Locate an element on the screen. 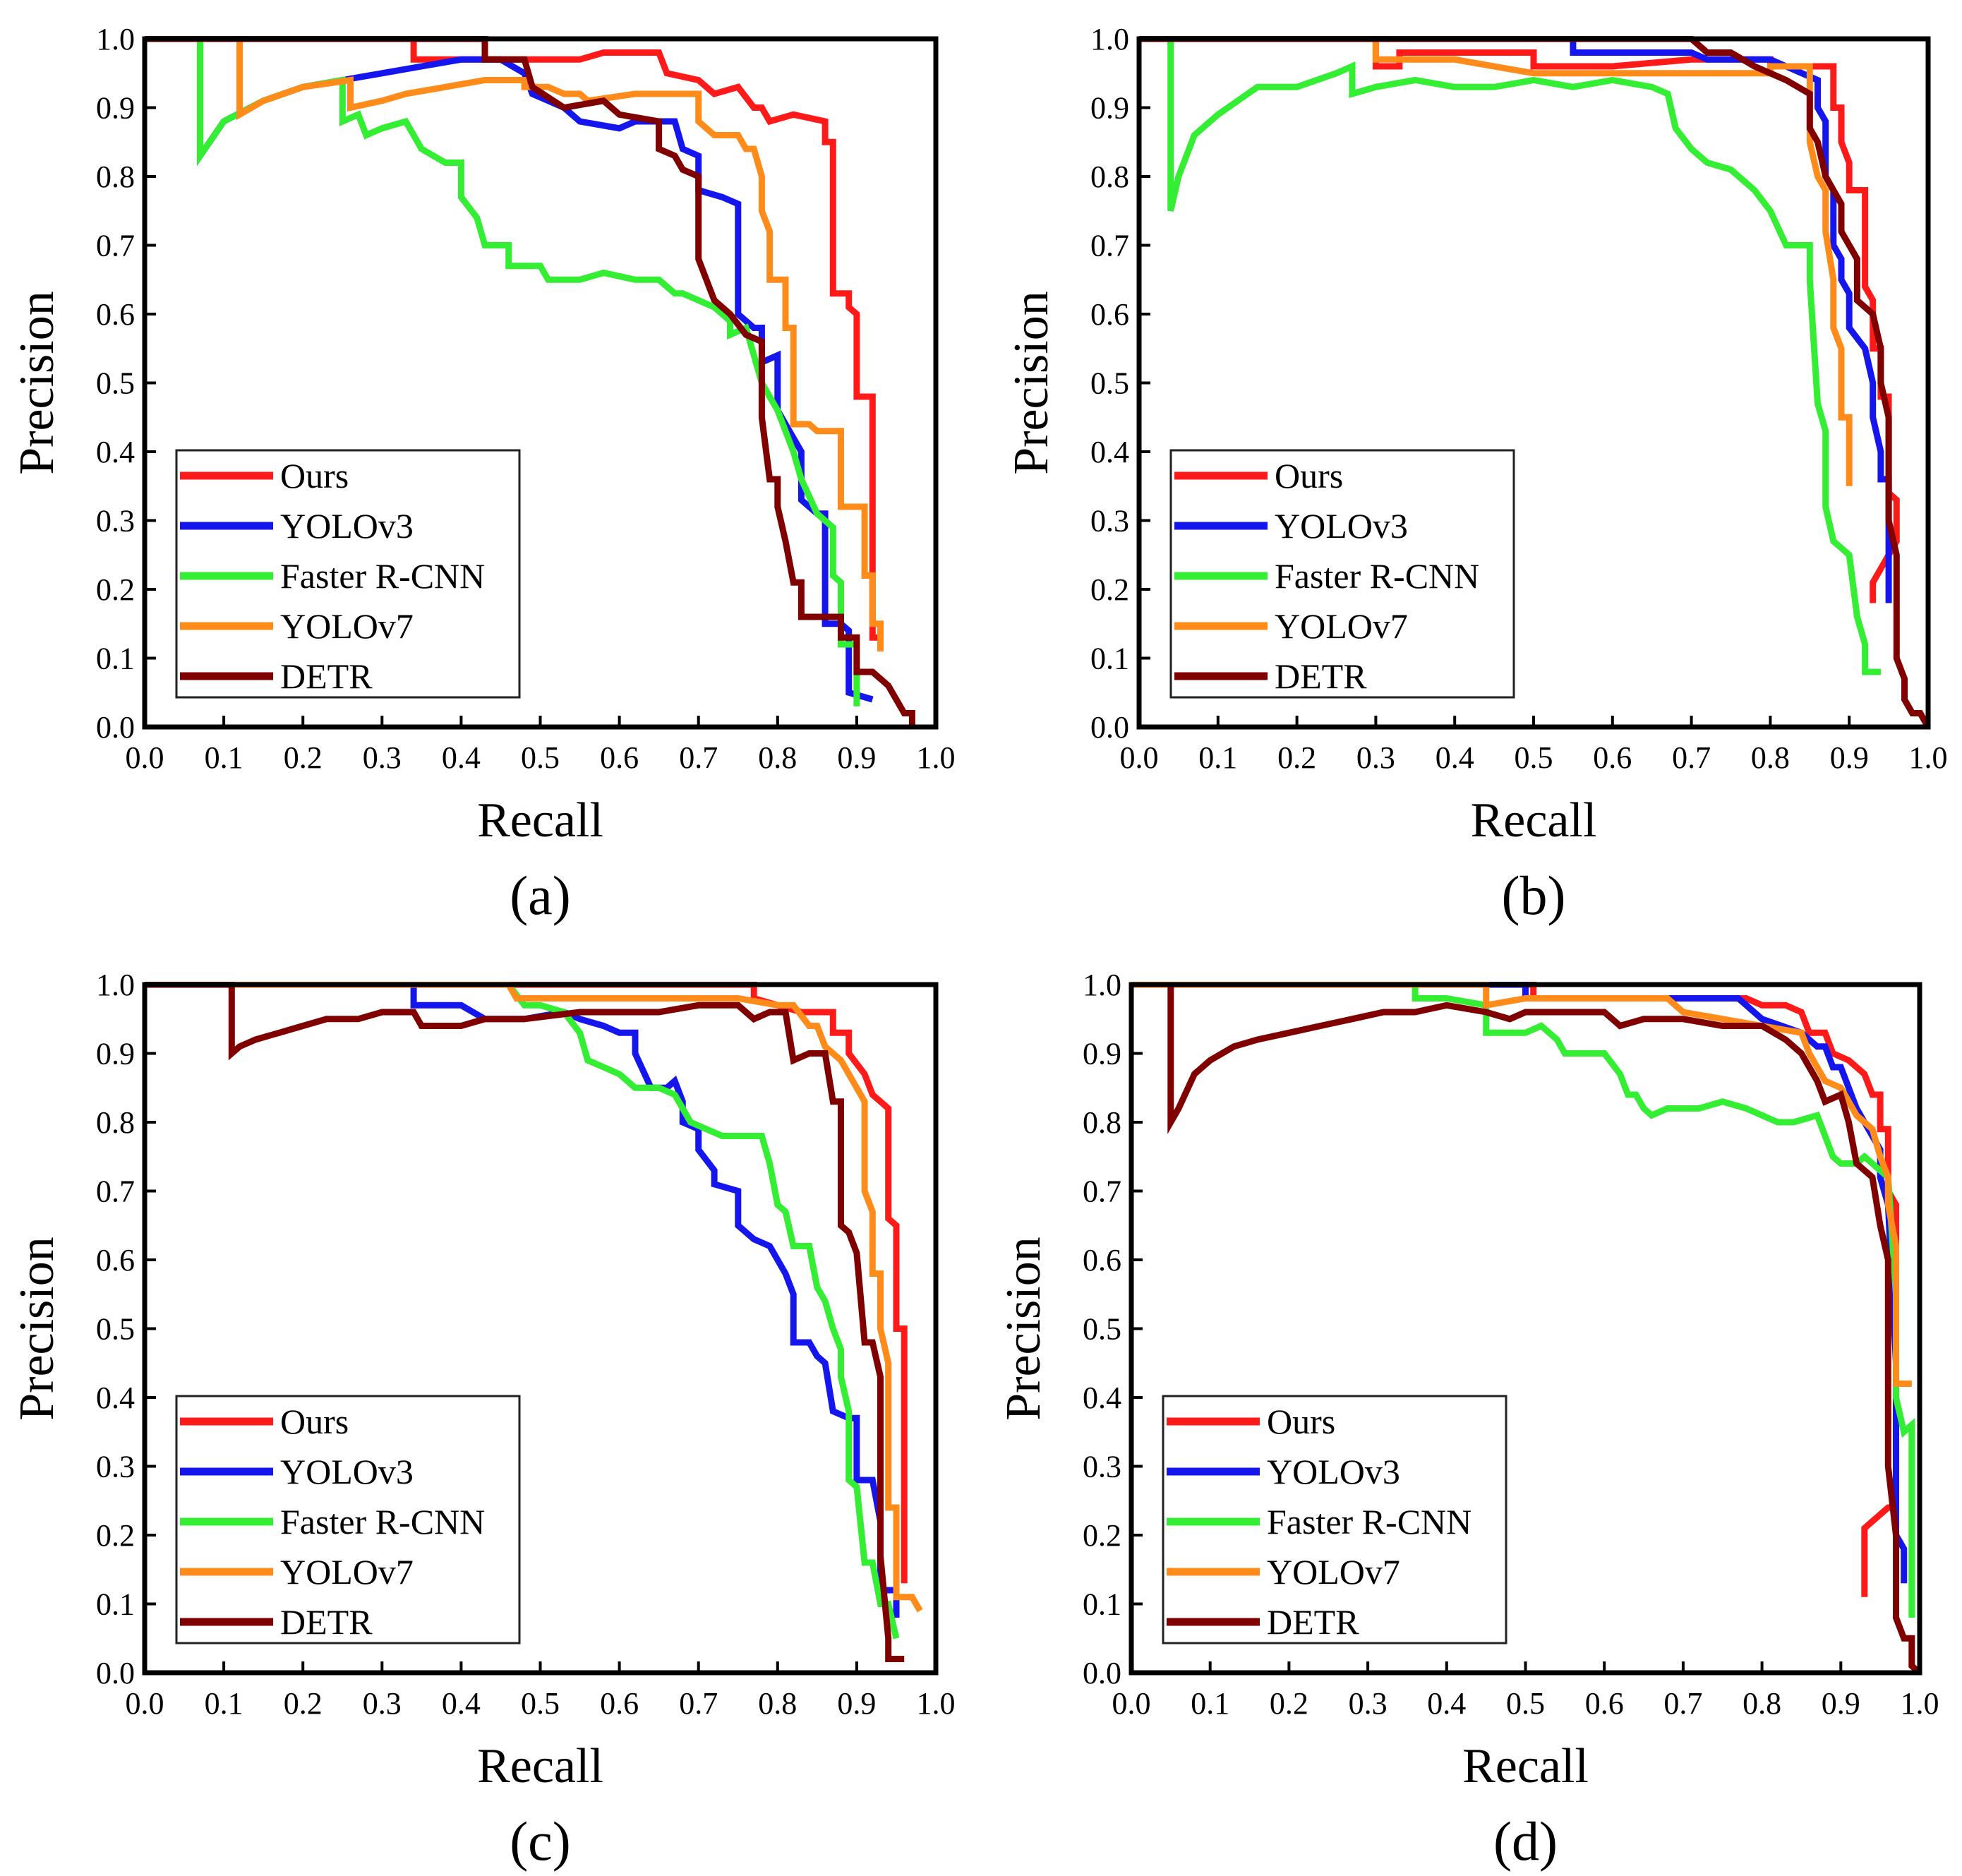 The height and width of the screenshot is (1876, 1962). panel-label: (a) is located at coordinates (540, 896).